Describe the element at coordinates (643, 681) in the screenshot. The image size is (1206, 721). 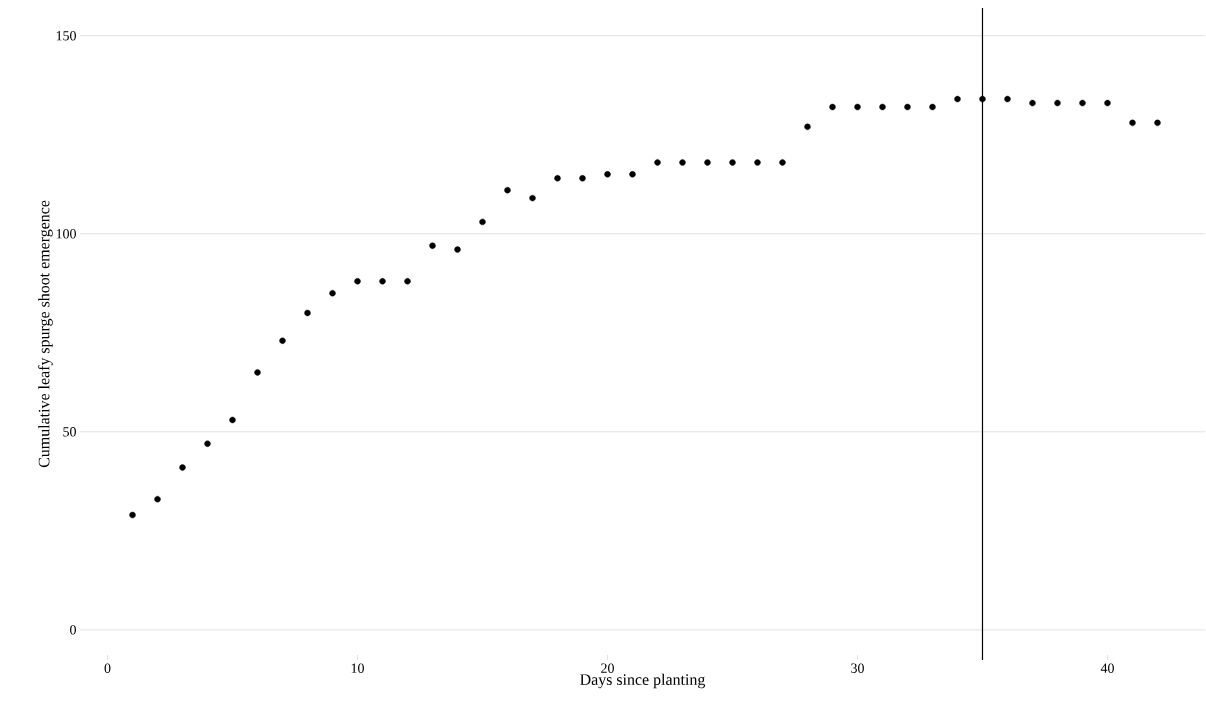
I see `x-axis-title: Days since planting` at that location.